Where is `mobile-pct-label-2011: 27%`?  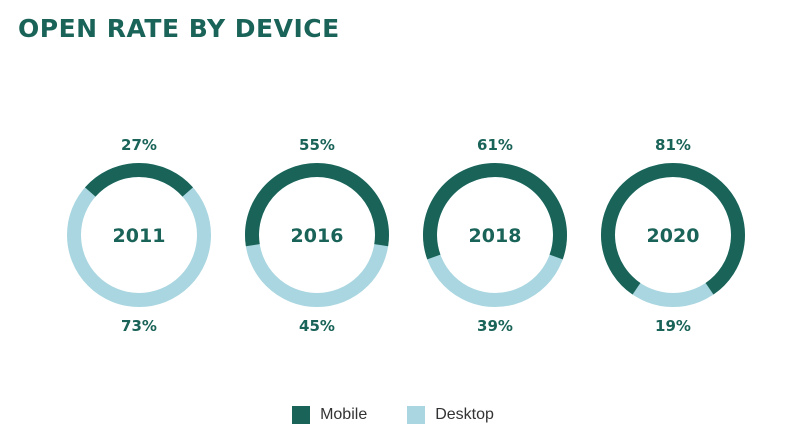 mobile-pct-label-2011: 27% is located at coordinates (139, 145).